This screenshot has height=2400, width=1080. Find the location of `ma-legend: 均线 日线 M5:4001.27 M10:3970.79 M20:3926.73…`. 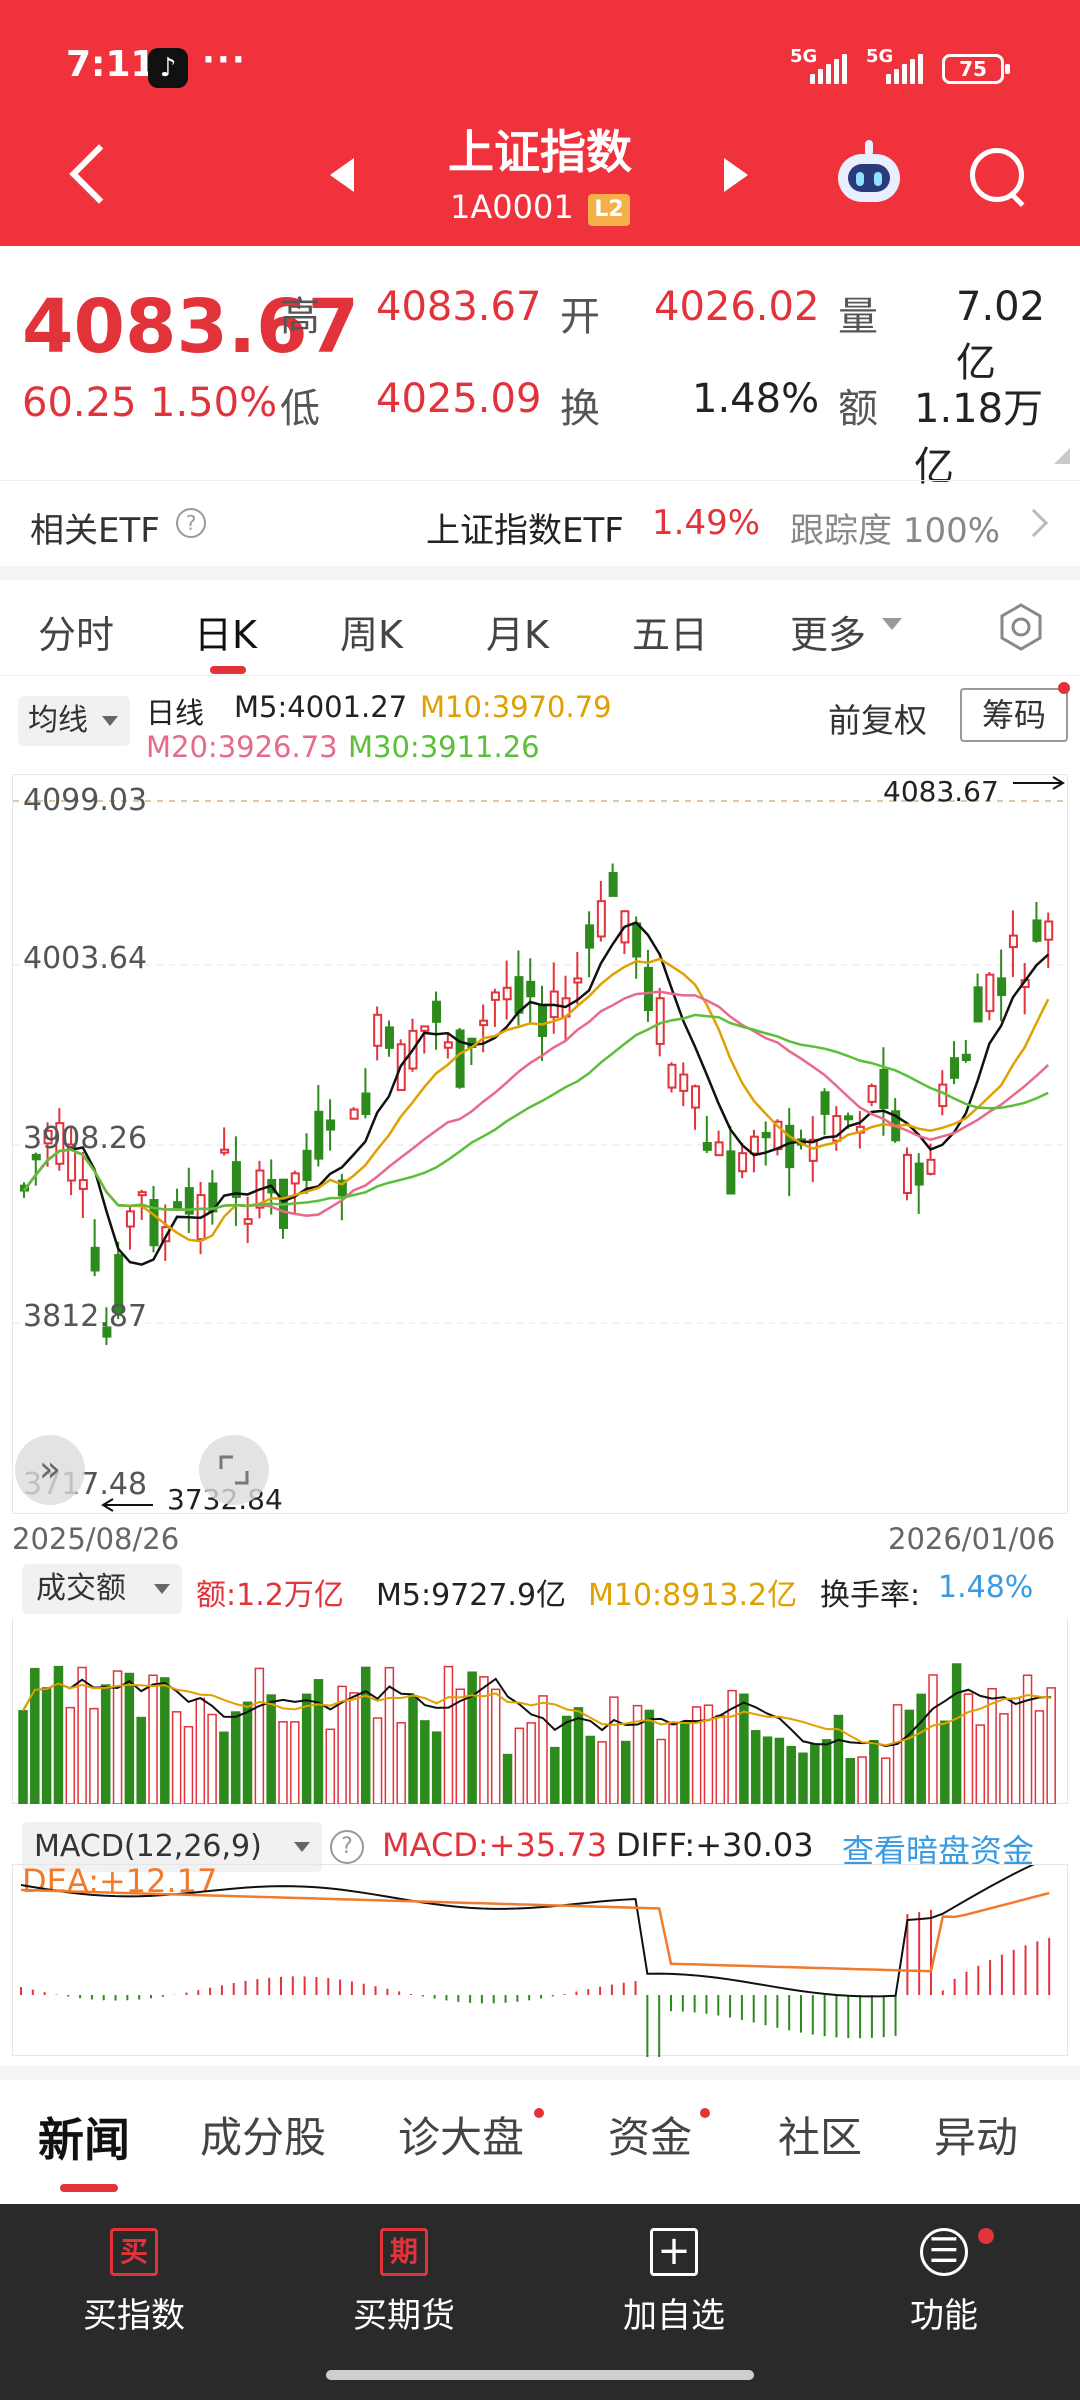

ma-legend: 均线 日线 M5:4001.27 M10:3970.79 M20:3926.73… is located at coordinates (540, 725).